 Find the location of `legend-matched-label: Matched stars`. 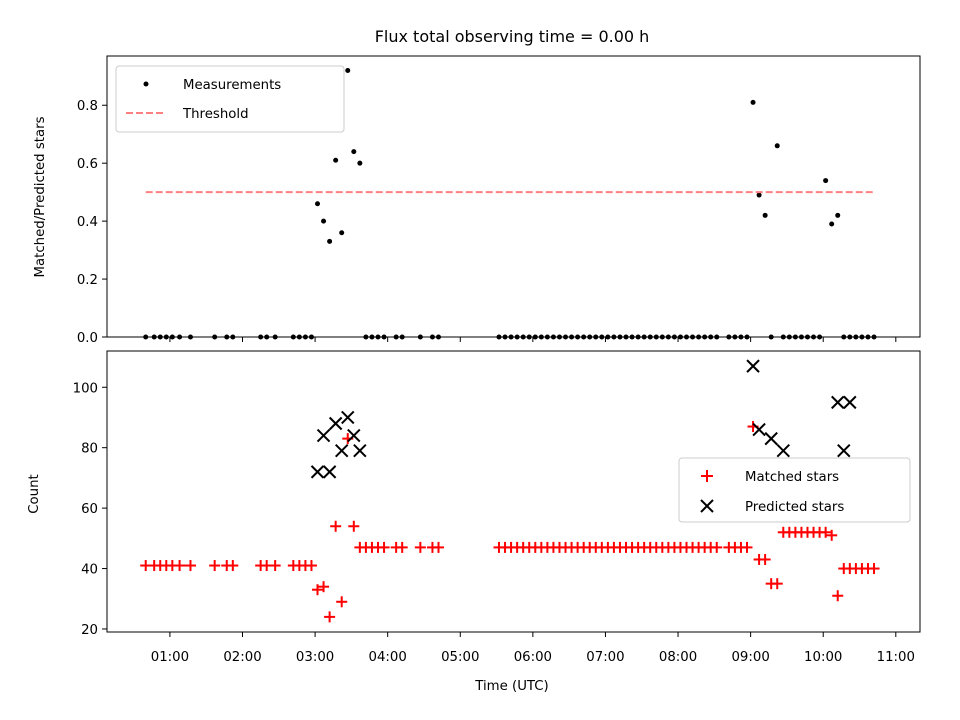

legend-matched-label: Matched stars is located at coordinates (792, 477).